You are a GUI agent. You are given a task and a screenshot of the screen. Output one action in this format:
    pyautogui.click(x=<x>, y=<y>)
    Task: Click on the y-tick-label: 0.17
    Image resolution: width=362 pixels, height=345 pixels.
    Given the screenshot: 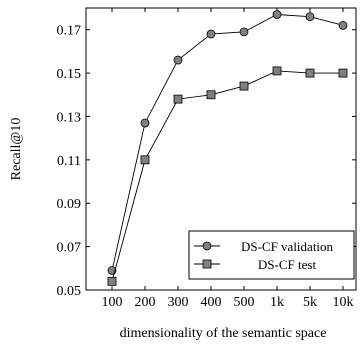 What is the action you would take?
    pyautogui.click(x=69, y=31)
    